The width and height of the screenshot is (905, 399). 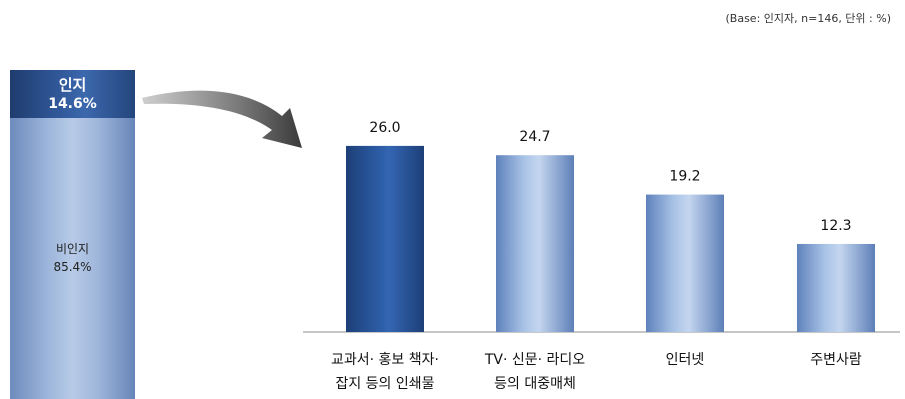 What do you see at coordinates (836, 360) in the screenshot?
I see `category-label: 주변사람` at bounding box center [836, 360].